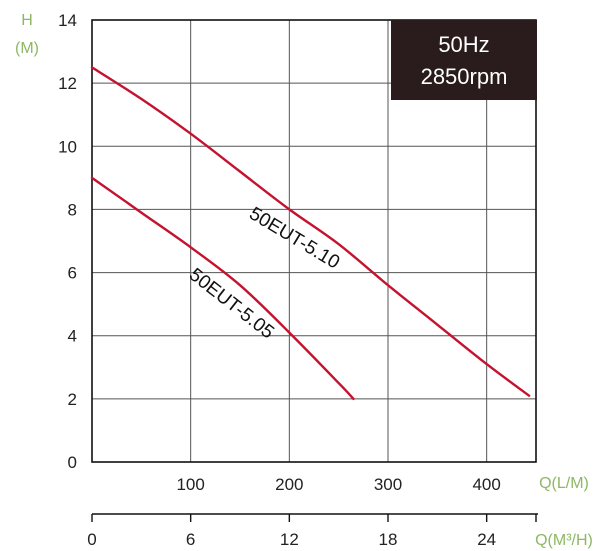 This screenshot has width=608, height=551. I want to click on info-box: 50Hz 2850rpm, so click(464, 60).